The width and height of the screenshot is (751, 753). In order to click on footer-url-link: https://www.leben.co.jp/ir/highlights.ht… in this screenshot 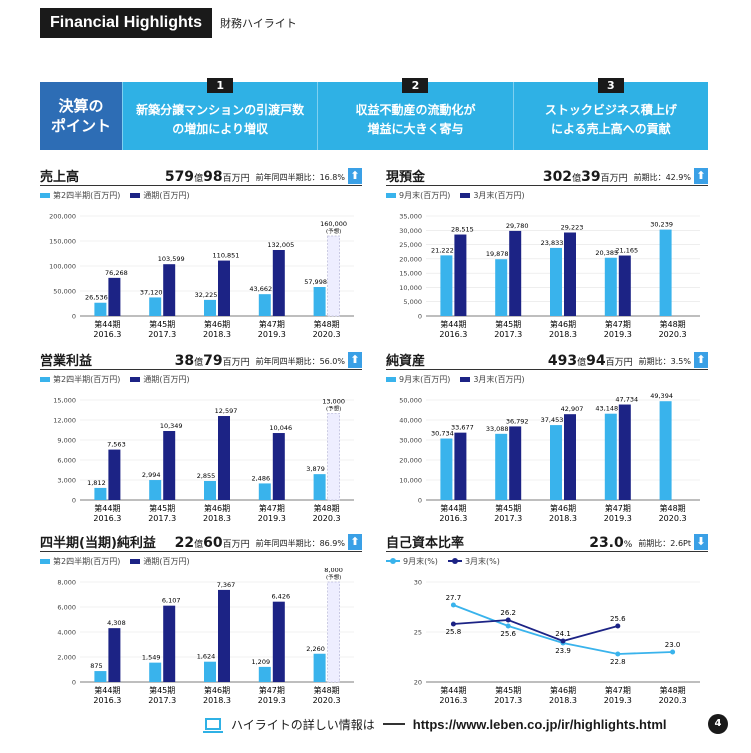, I will do `click(539, 724)`.